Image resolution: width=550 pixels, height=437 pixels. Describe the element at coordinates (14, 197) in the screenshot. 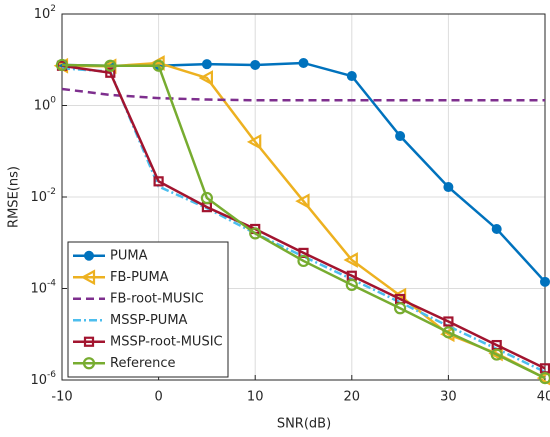

I see `y-axis-label: RMSE(ns)` at that location.